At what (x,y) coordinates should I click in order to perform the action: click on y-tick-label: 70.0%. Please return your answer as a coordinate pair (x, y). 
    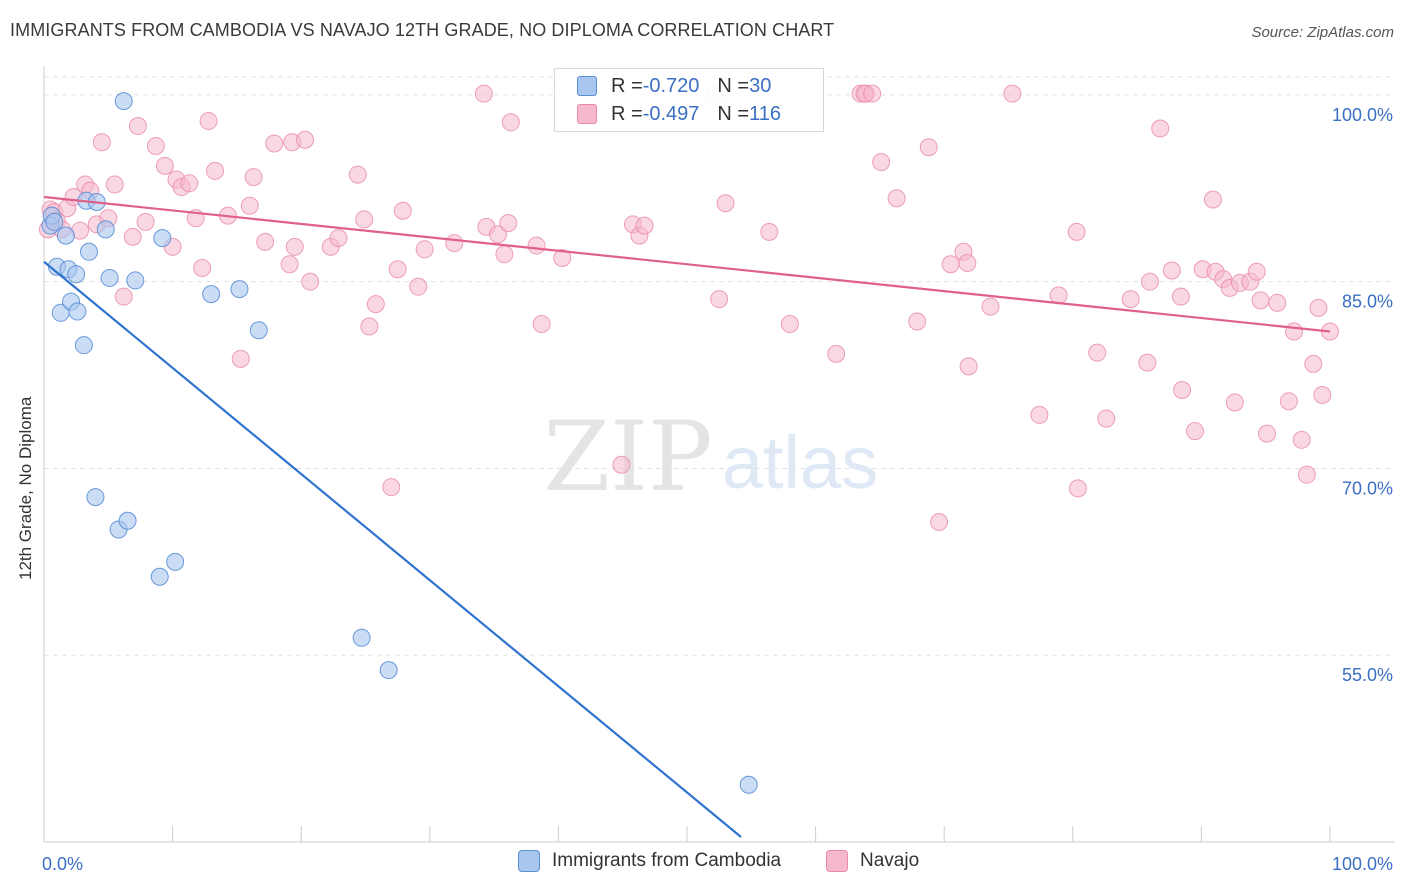
    Looking at the image, I should click on (1367, 488).